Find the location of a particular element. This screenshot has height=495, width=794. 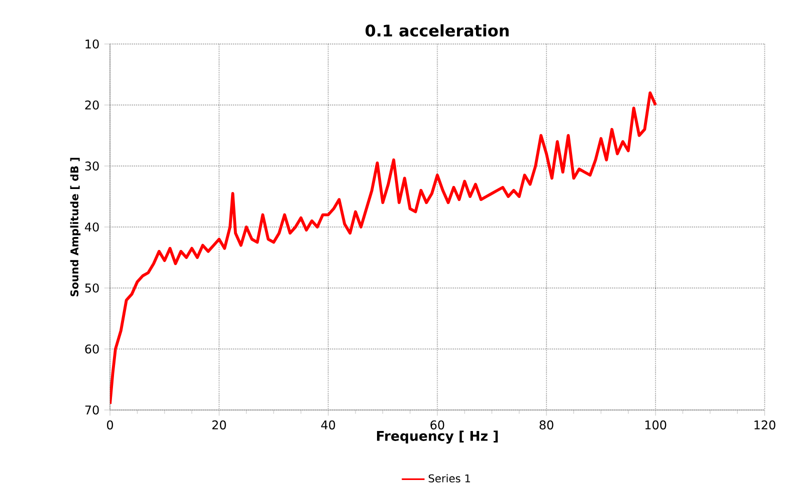

y-tick-label: 60 is located at coordinates (92, 349).